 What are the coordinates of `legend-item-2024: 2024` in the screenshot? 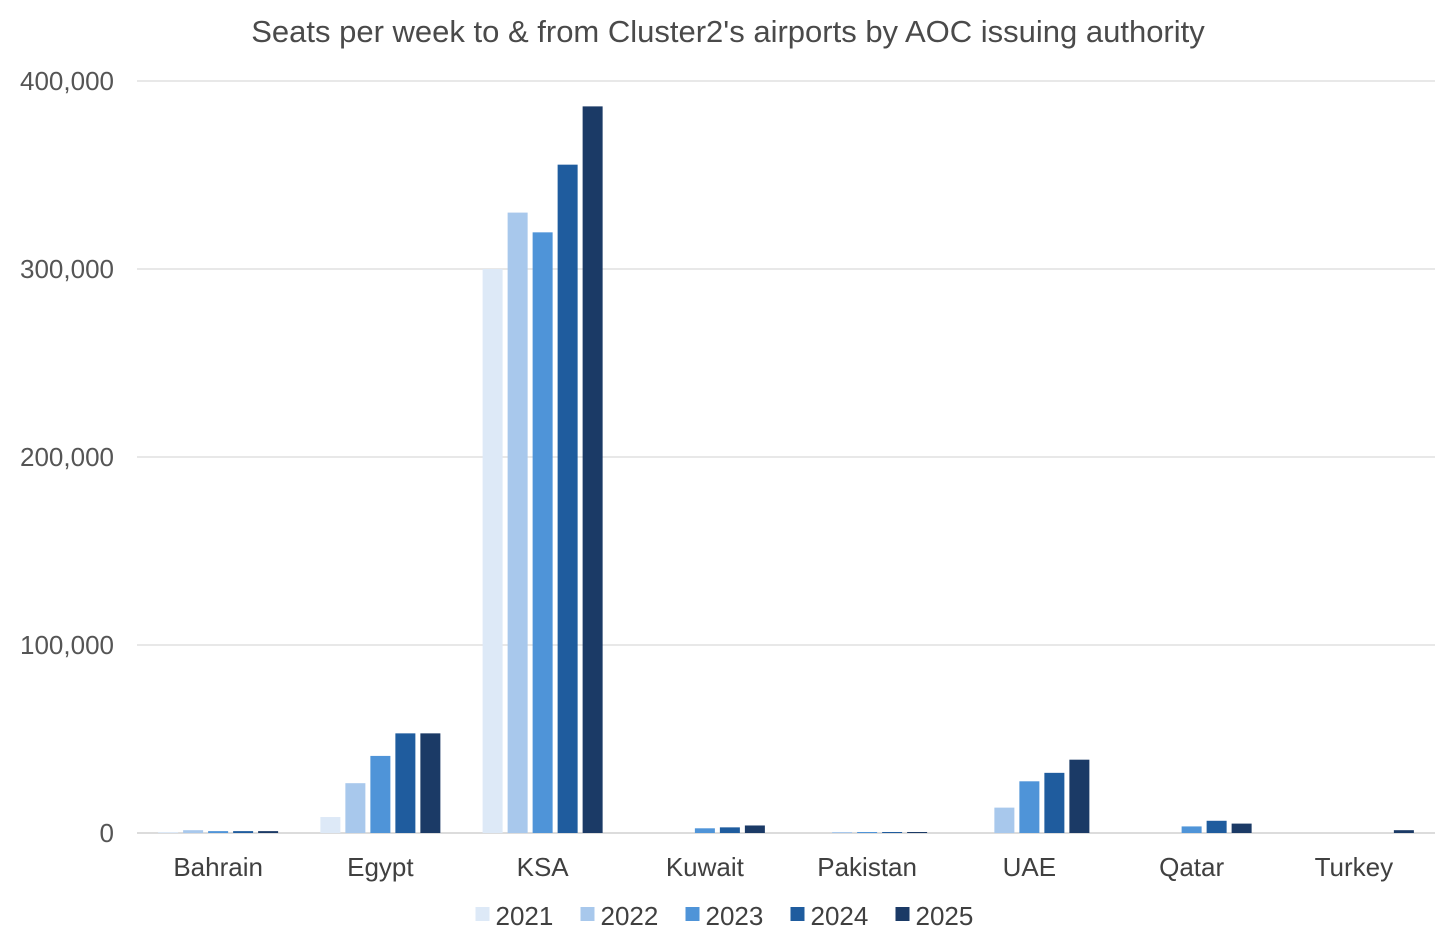 It's located at (829, 916).